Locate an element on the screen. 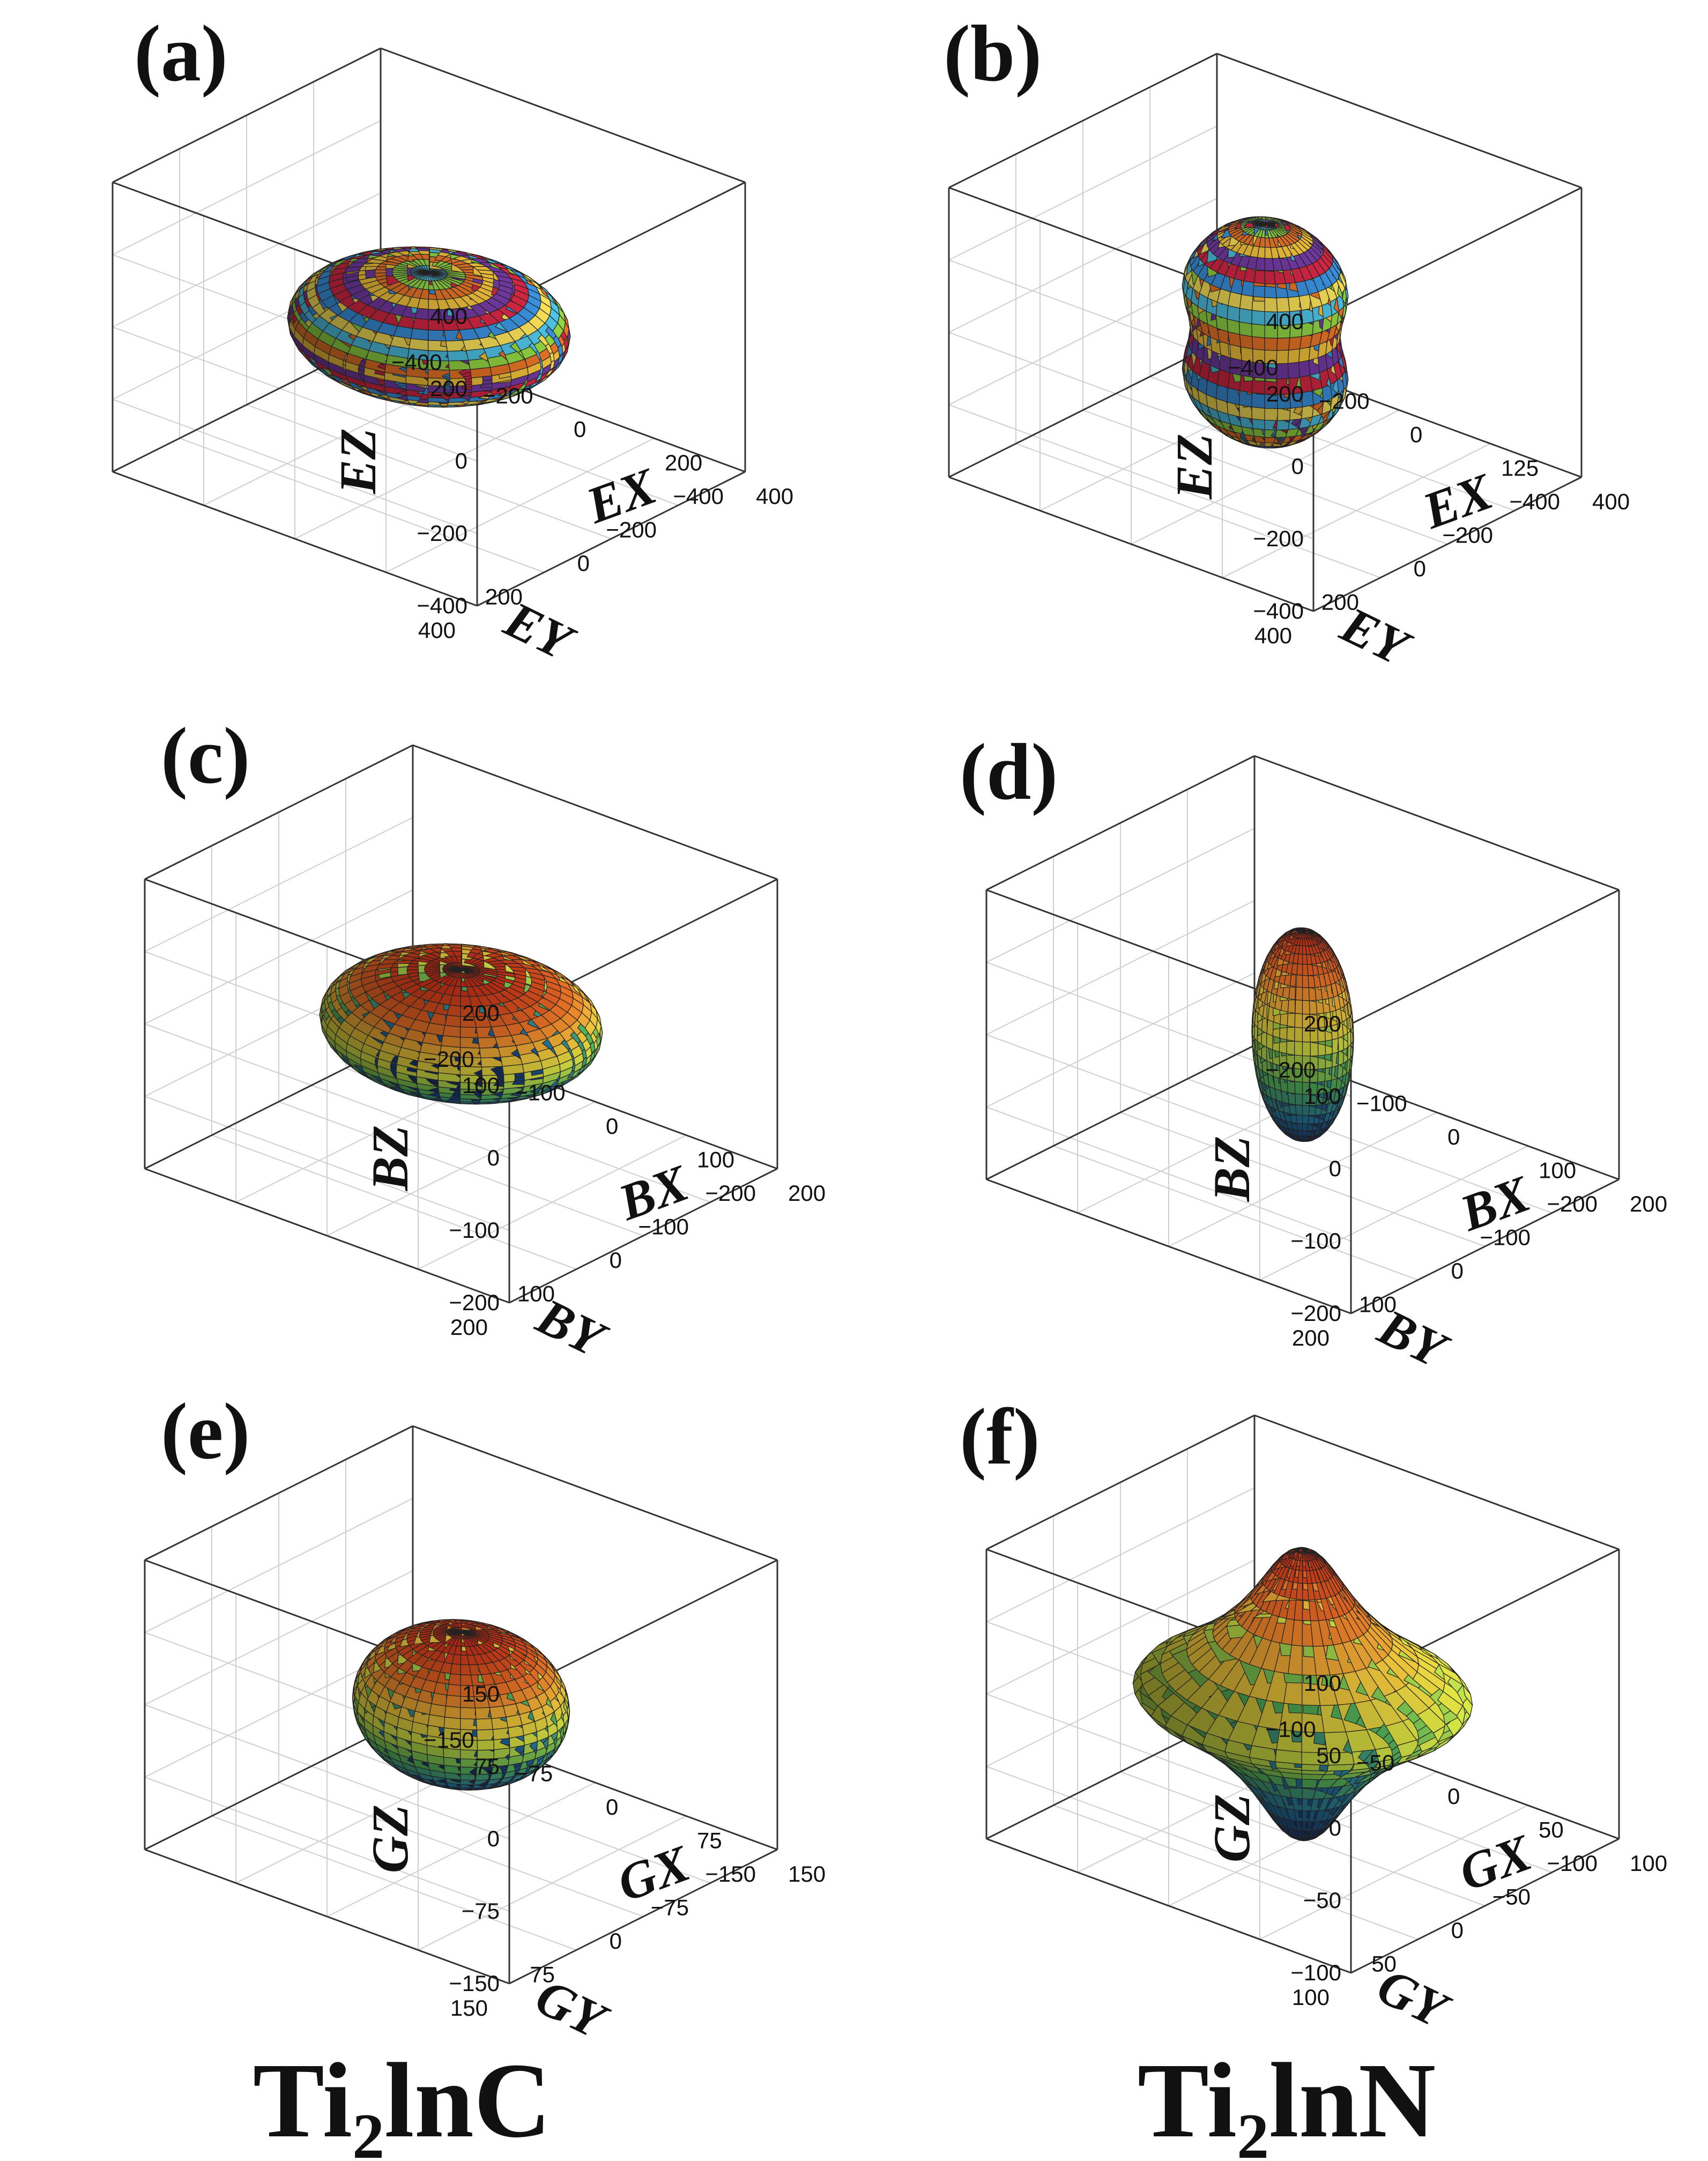  x-tick-label: −400 is located at coordinates (417, 362).